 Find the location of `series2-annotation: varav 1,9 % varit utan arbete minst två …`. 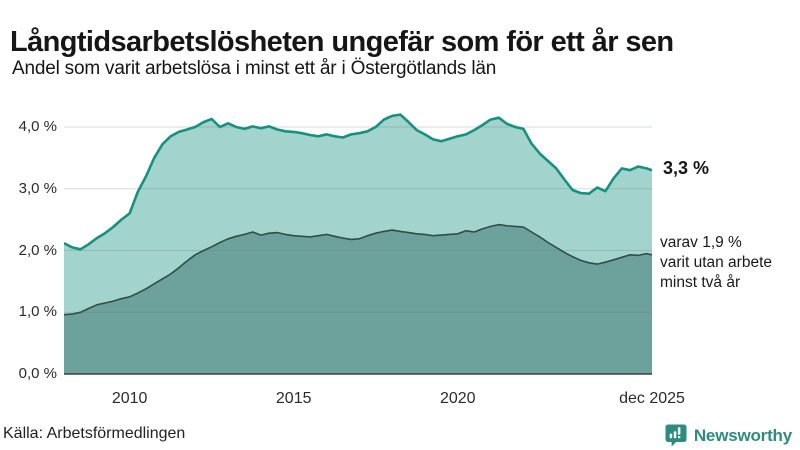

series2-annotation: varav 1,9 % varit utan arbete minst två … is located at coordinates (716, 263).